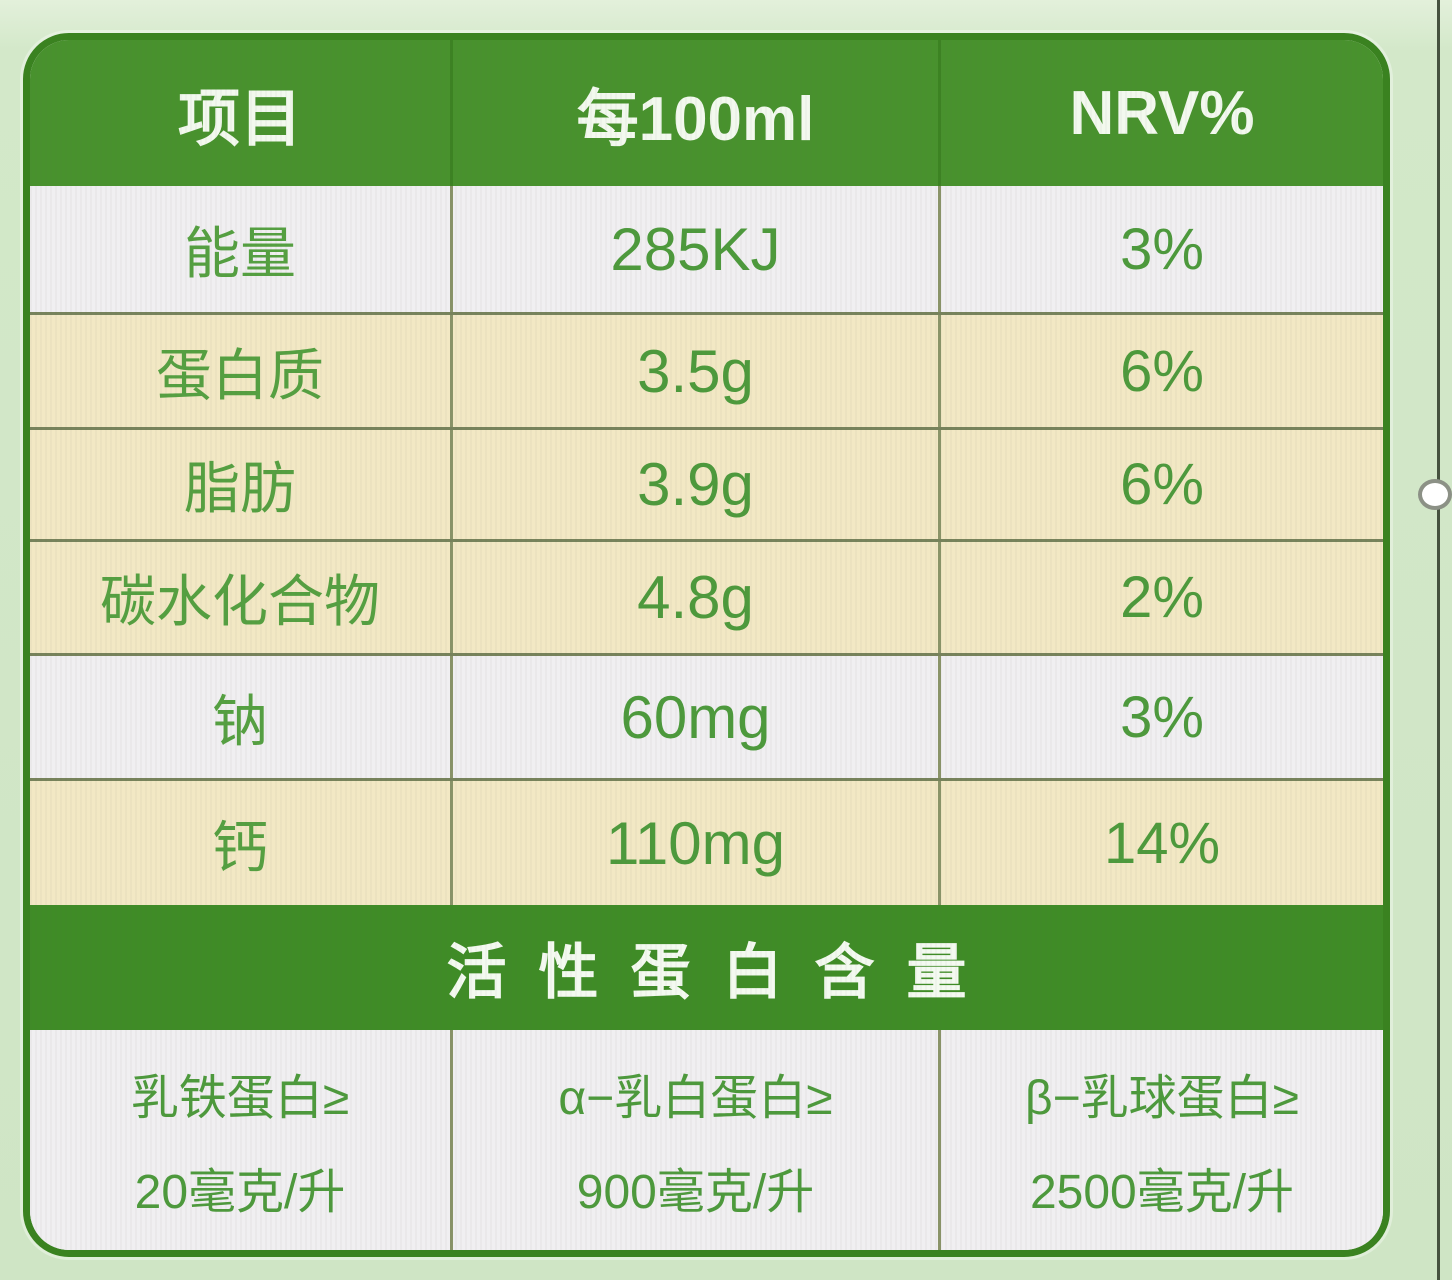  I want to click on table-row: 能量 285KJ 3%, so click(706, 249).